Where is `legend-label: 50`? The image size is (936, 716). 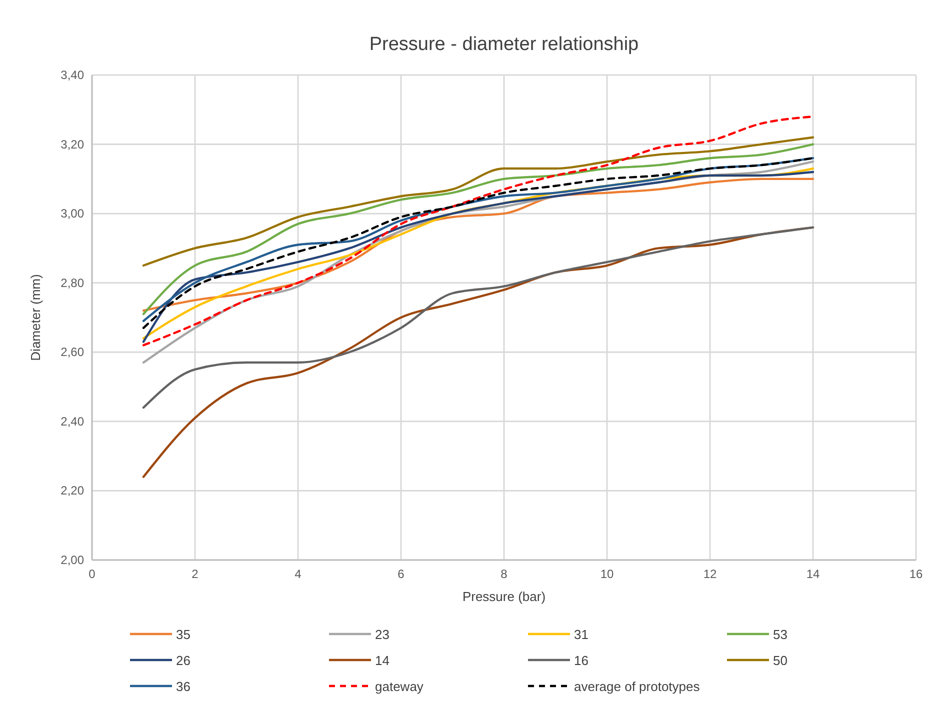
legend-label: 50 is located at coordinates (780, 660).